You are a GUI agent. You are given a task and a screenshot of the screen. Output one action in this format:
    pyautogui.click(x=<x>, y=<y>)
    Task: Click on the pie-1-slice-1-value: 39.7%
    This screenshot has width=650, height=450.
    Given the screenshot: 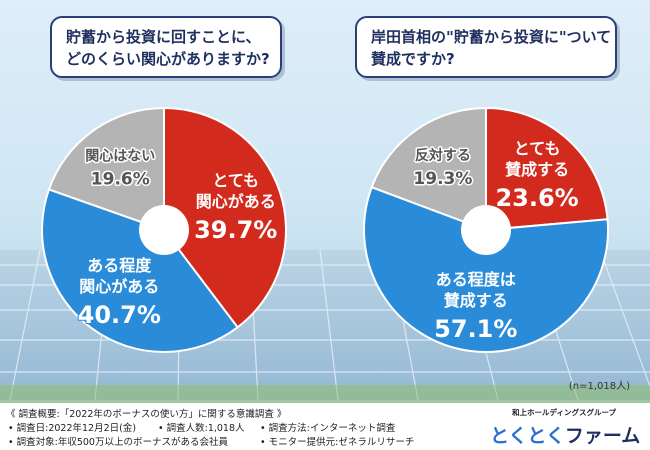 What is the action you would take?
    pyautogui.click(x=235, y=230)
    